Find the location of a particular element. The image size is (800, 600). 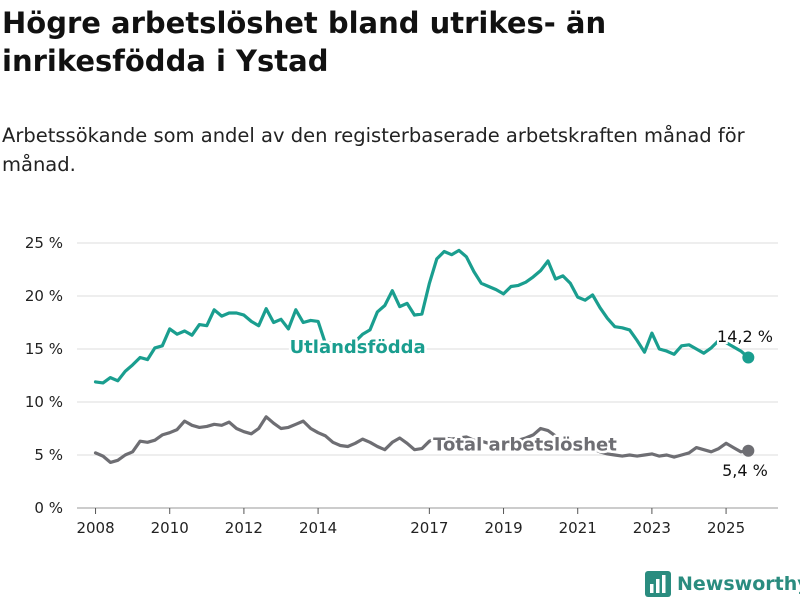

series-label-utlandsfodda: Utlandsfödda is located at coordinates (358, 347).